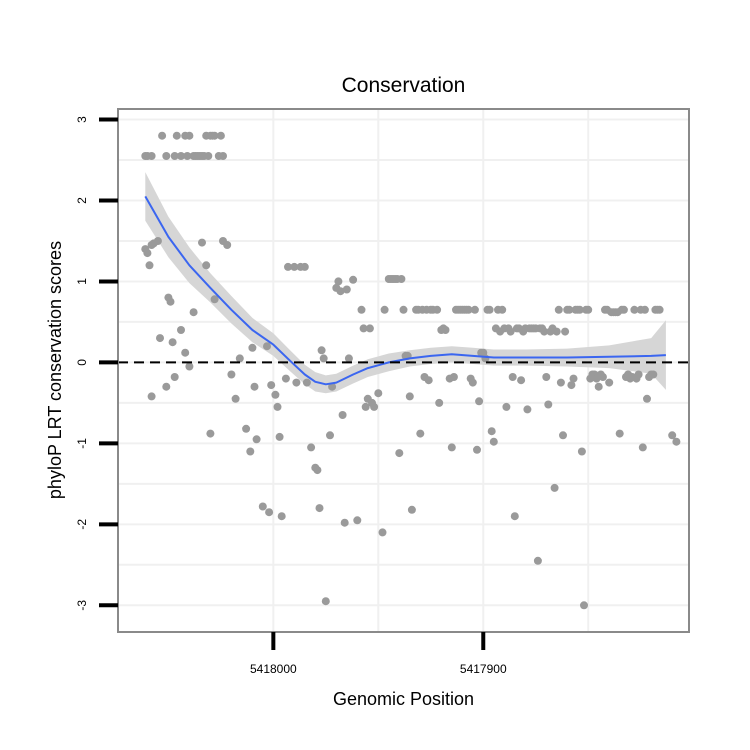 The image size is (750, 750). Describe the element at coordinates (82, 200) in the screenshot. I see `y-tick-label: 2` at that location.